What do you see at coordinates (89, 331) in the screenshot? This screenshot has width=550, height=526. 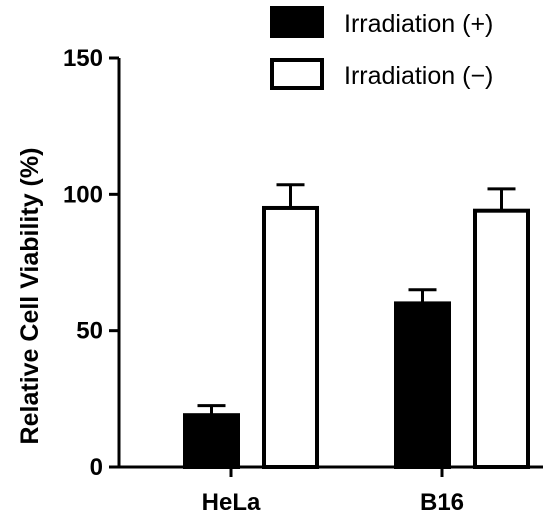 I see `y-tick-label: 50` at bounding box center [89, 331].